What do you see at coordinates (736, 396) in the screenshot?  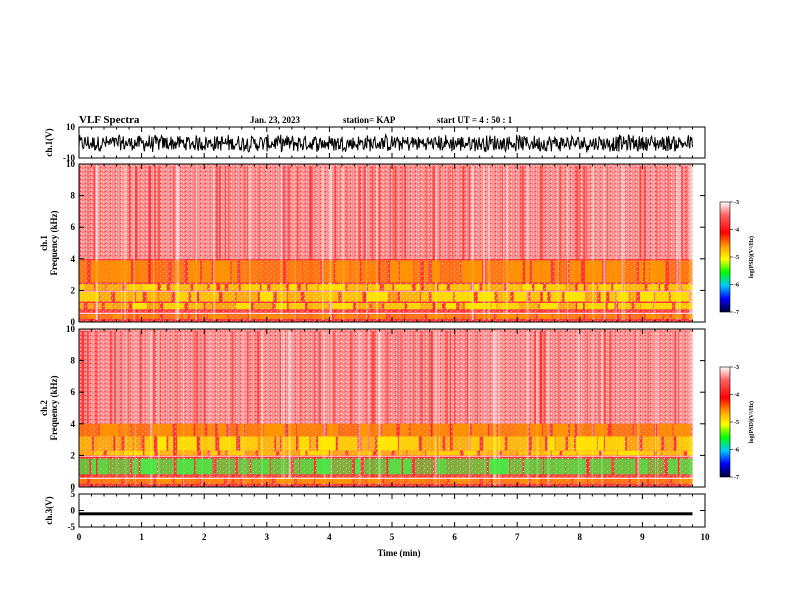 I see `colorbar-ch2-tick-label: -4` at bounding box center [736, 396].